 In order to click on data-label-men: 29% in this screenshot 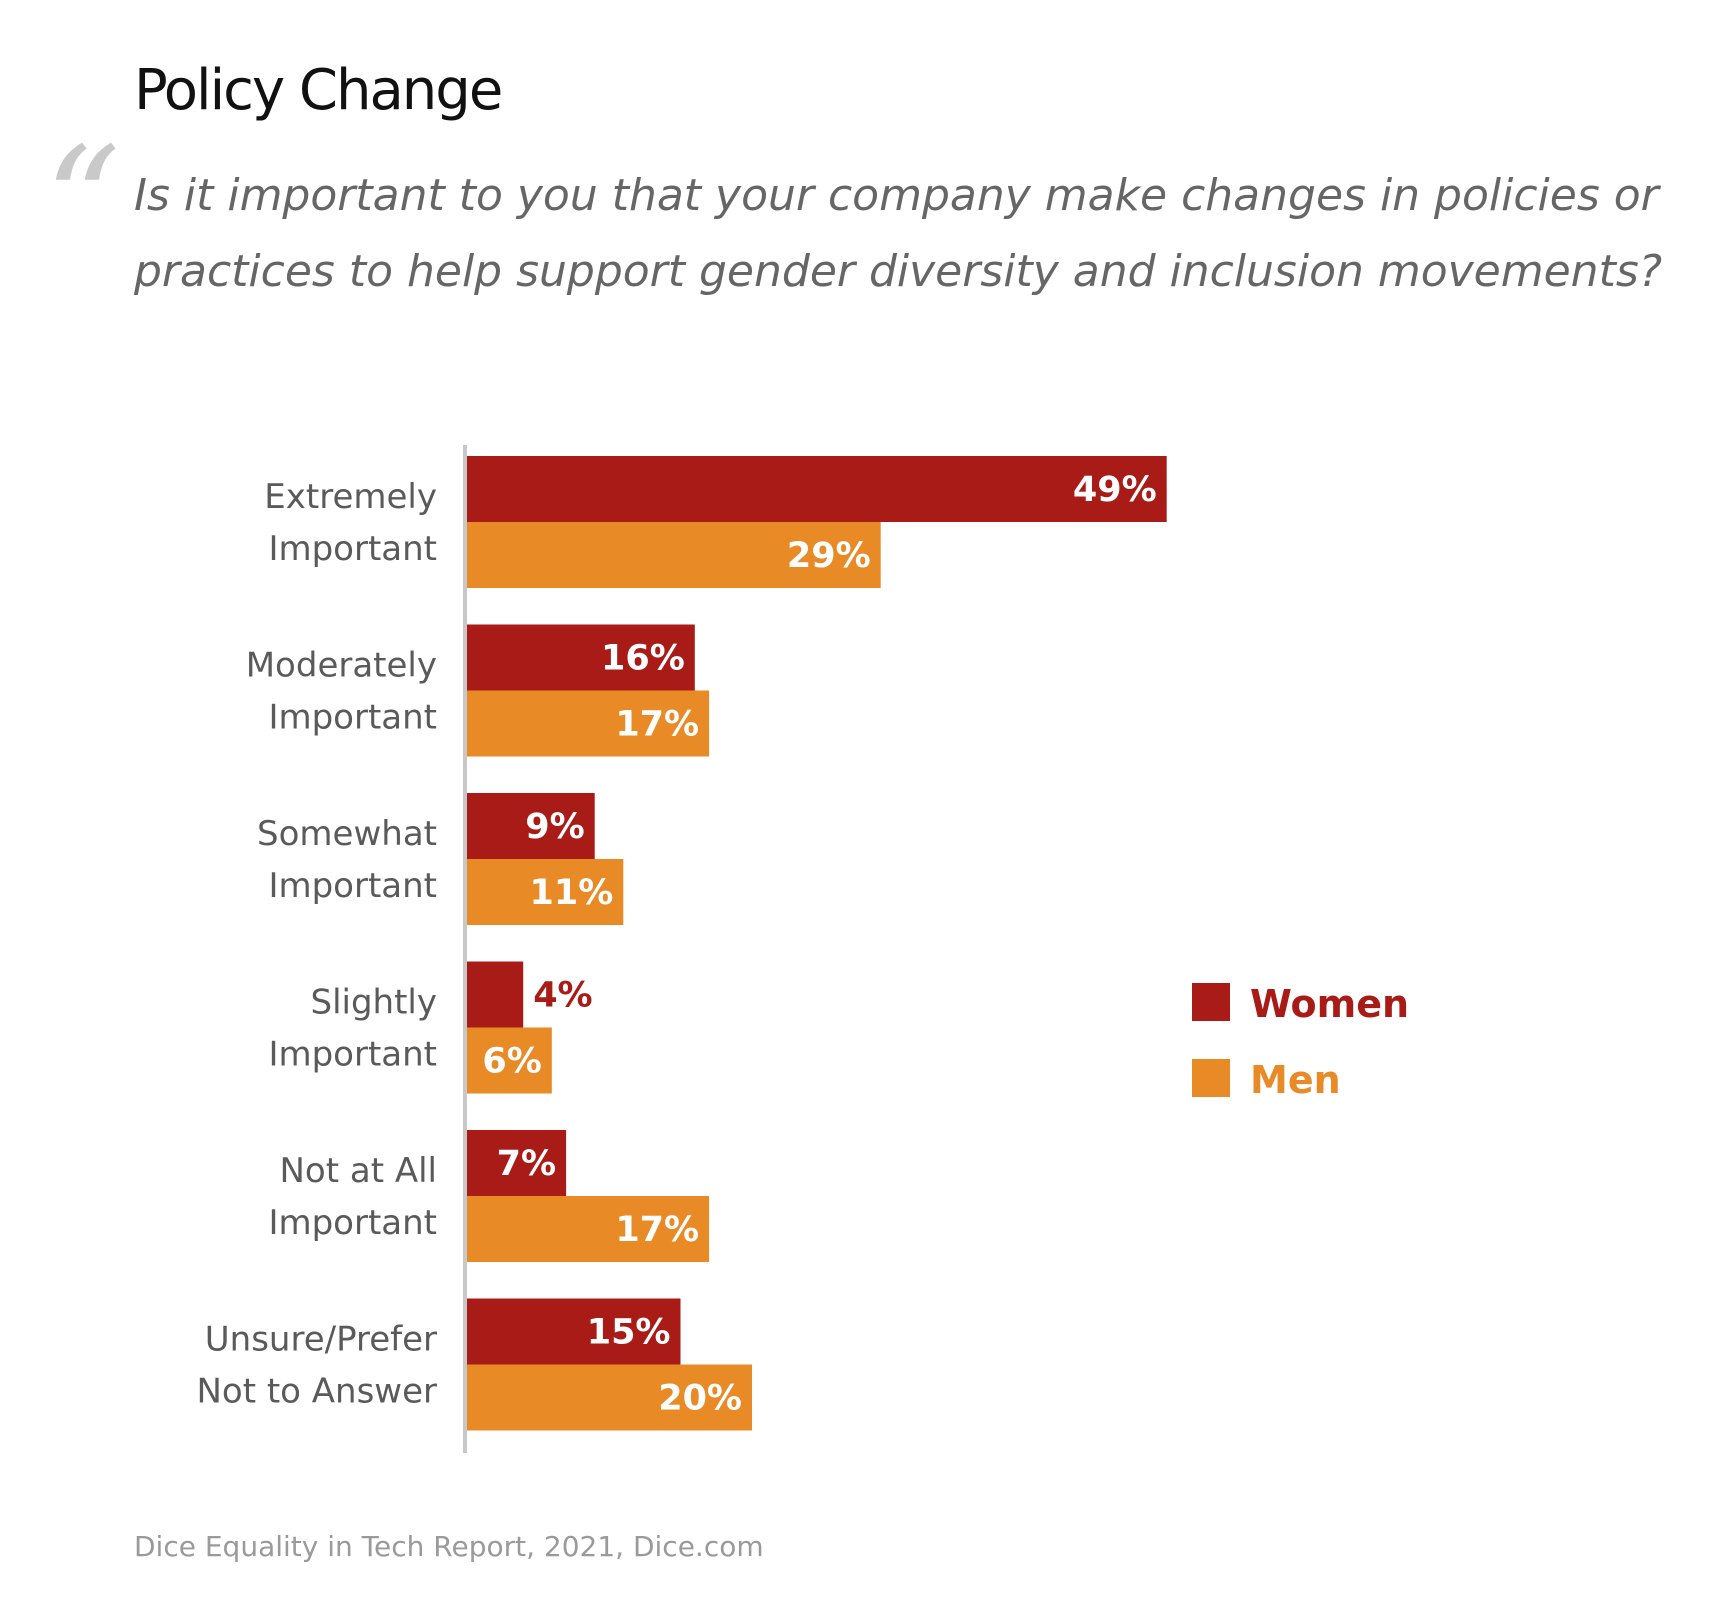, I will do `click(829, 556)`.